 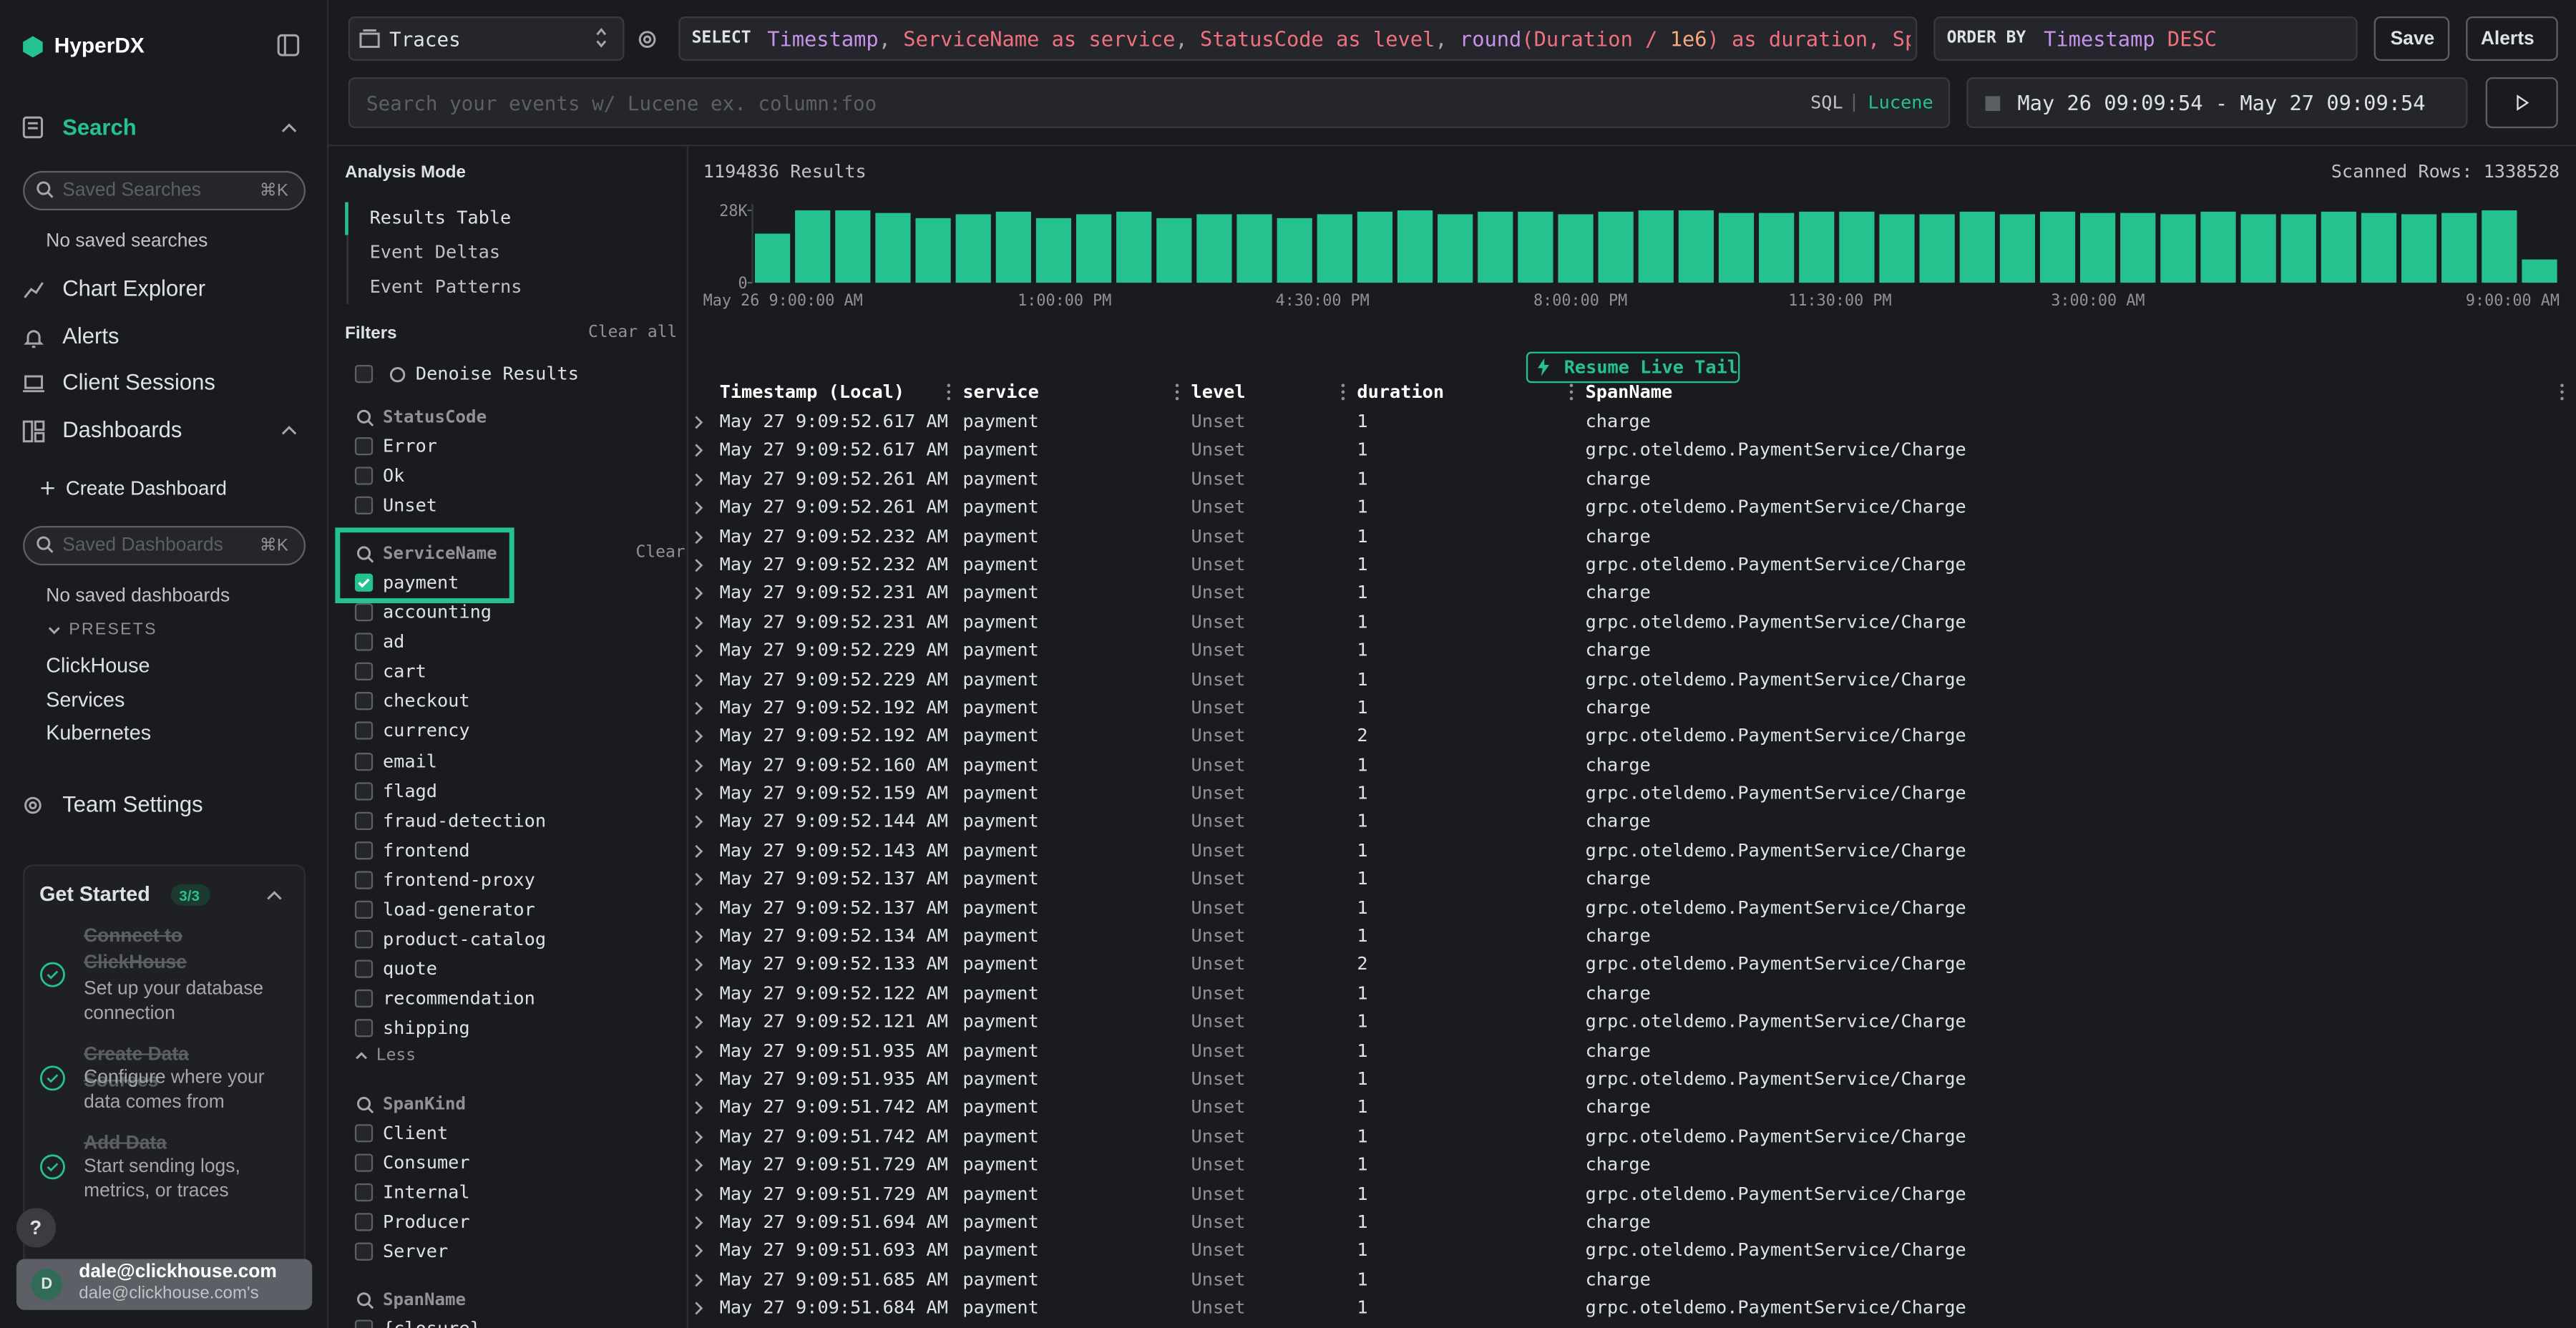 I want to click on live-tail: Resume Live Tail, so click(x=1651, y=367).